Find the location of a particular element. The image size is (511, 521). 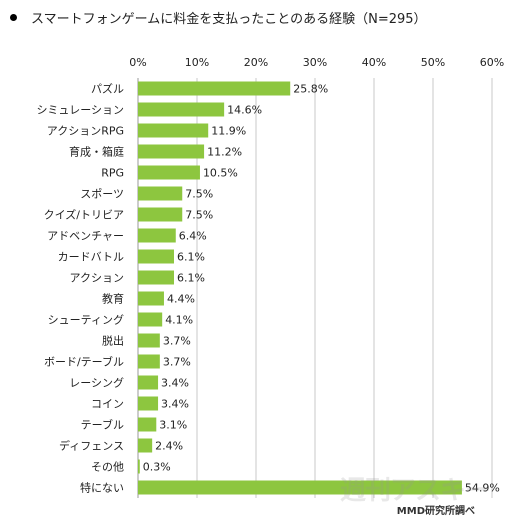

x-tick-label: 40% is located at coordinates (374, 62).